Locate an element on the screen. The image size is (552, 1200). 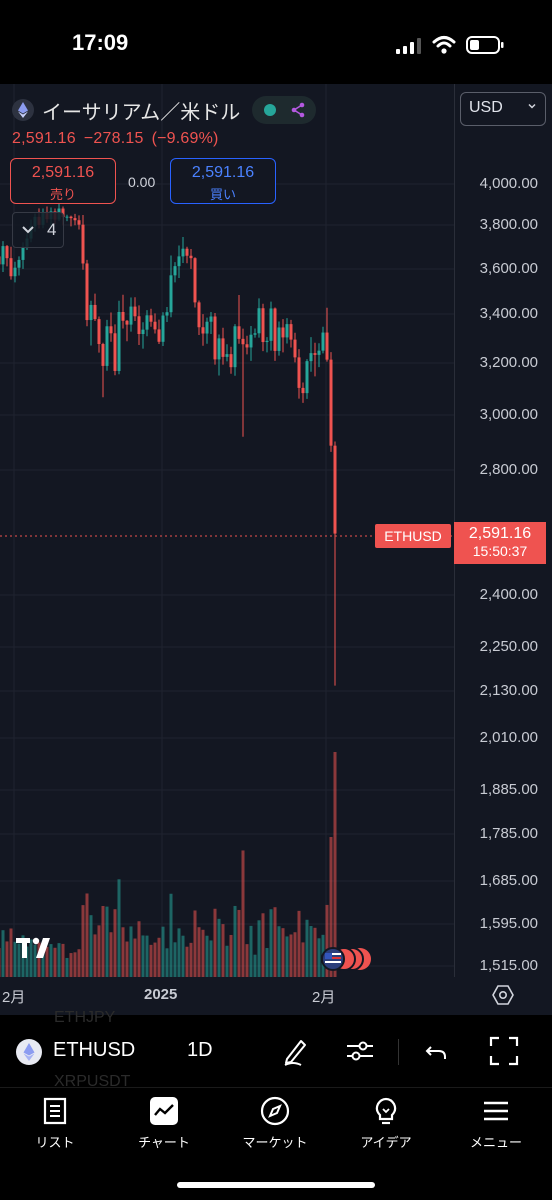
price-axis-label: 3,000.00 is located at coordinates (508, 414).